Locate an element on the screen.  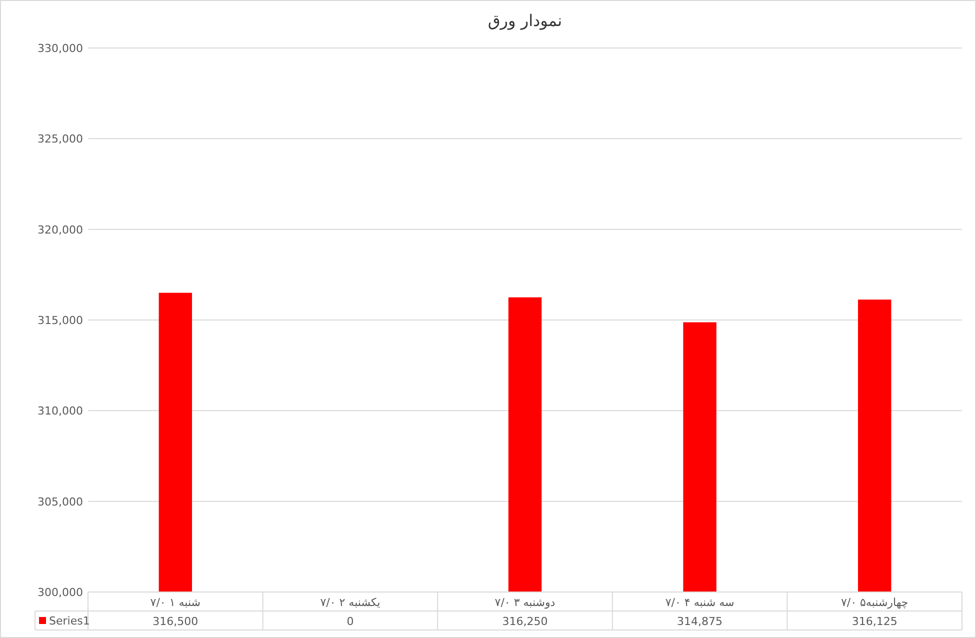
y-tick-label: 325,000 is located at coordinates (60, 139).